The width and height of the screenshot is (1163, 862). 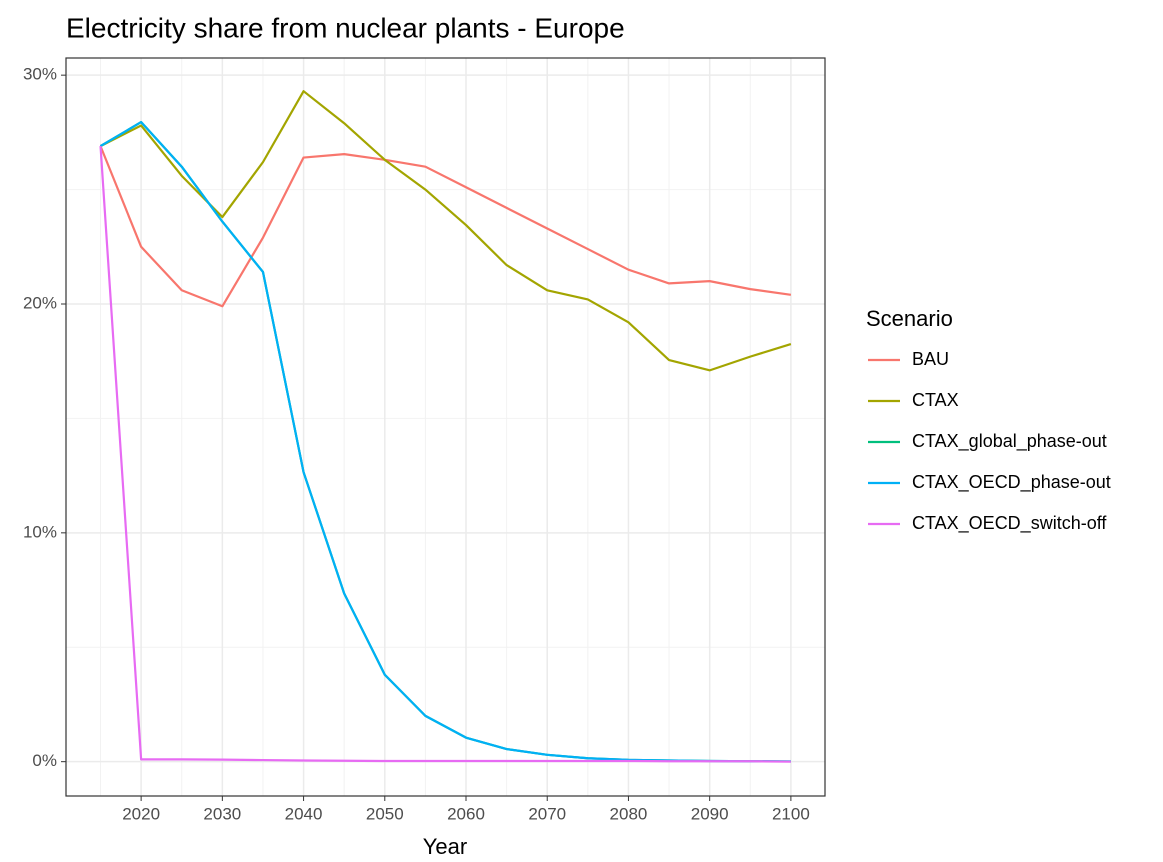 I want to click on legend-label: CTAX_OECD_phase-out, so click(x=1011, y=482).